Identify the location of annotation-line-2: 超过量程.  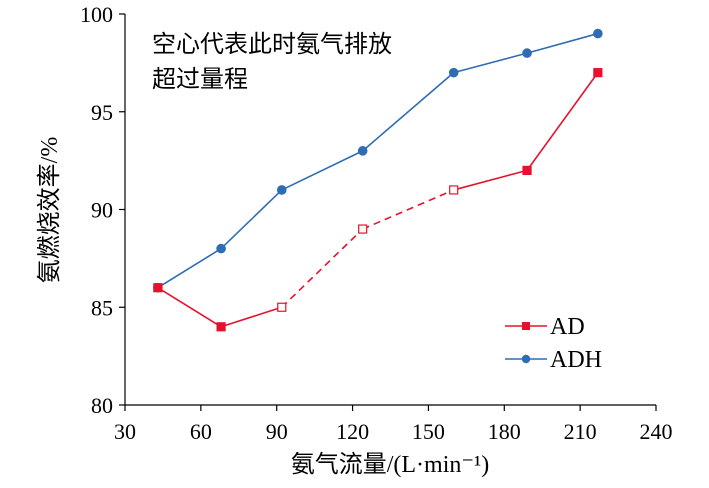
(200, 79).